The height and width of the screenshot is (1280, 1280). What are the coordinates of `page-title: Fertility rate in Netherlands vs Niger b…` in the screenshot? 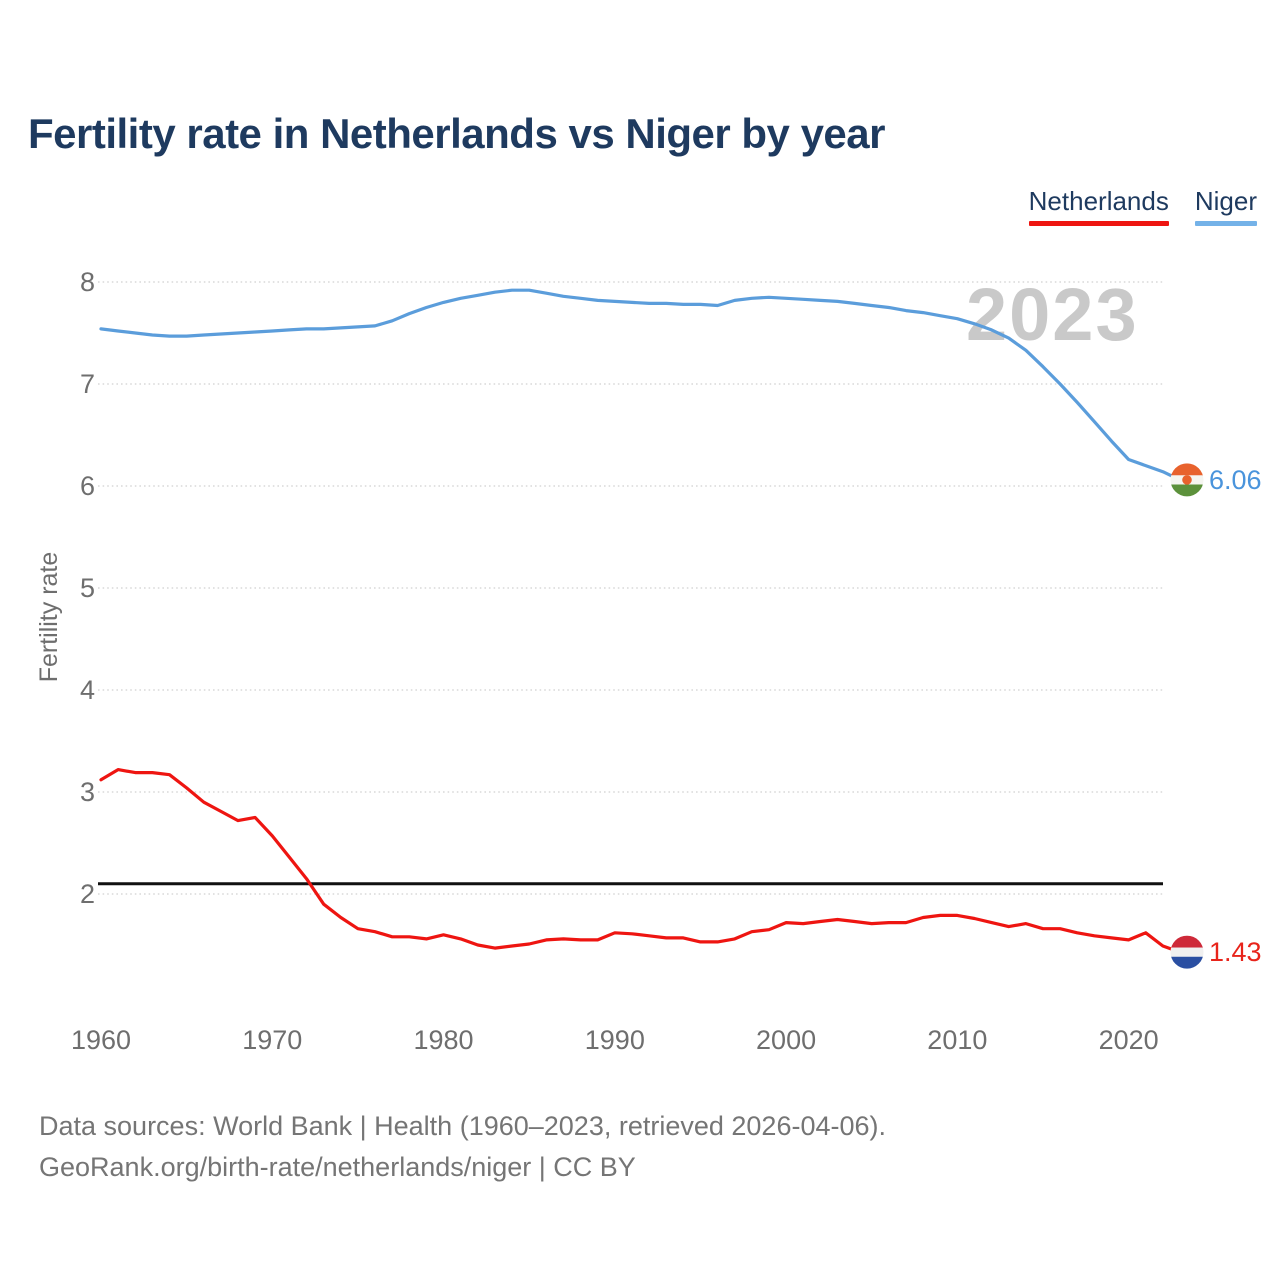 It's located at (457, 133).